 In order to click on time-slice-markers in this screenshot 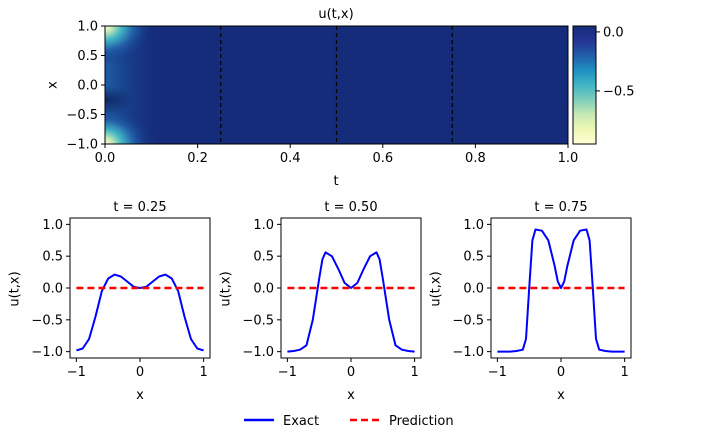, I will do `click(336, 85)`.